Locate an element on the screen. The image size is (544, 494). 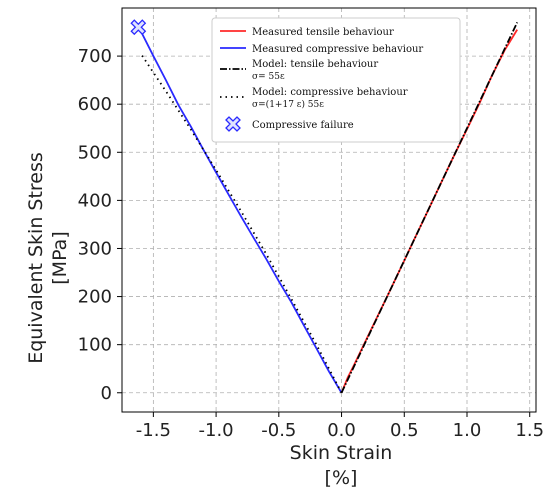
y-tick-label: 700 is located at coordinates (95, 56).